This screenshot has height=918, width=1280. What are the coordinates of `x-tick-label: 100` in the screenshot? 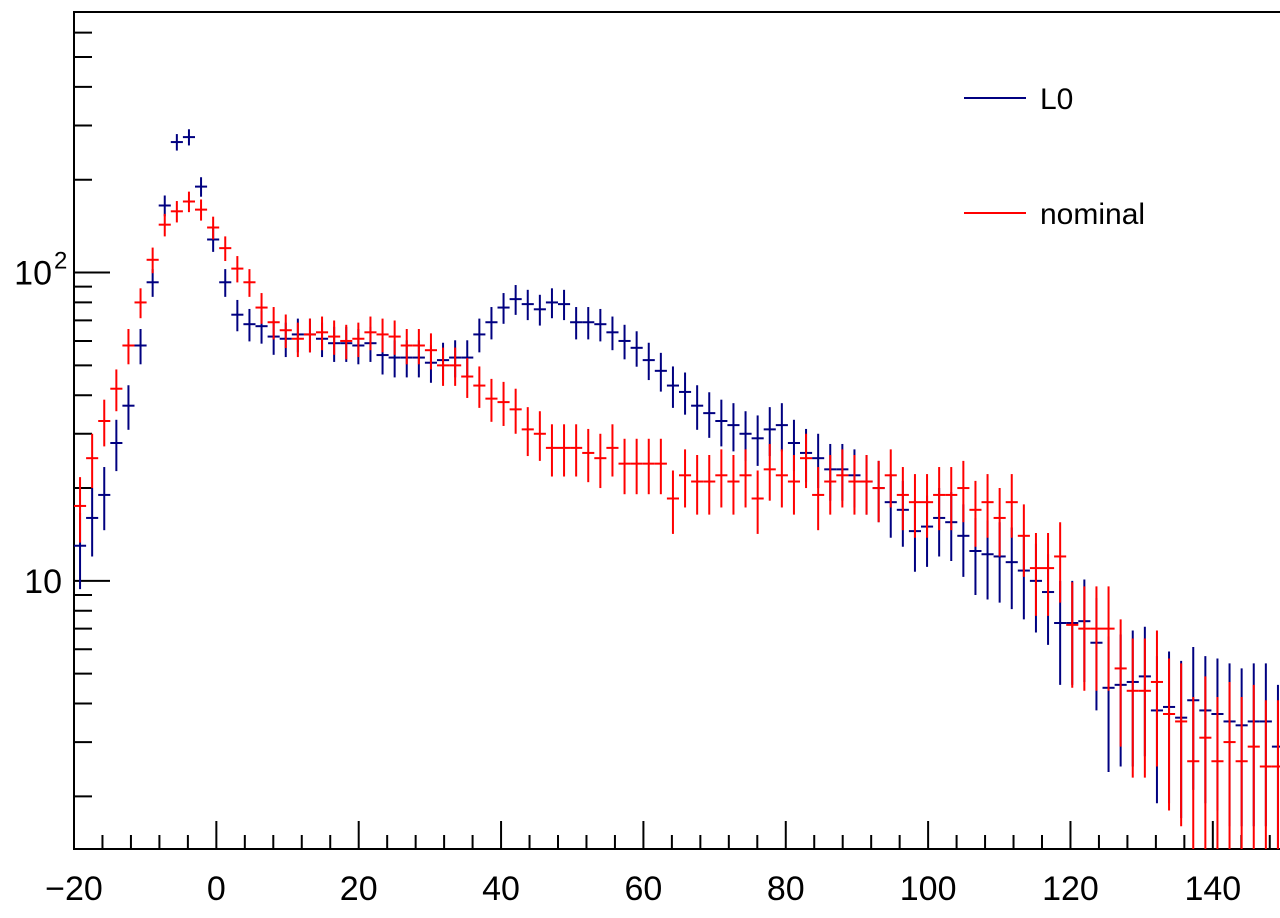 It's located at (928, 889).